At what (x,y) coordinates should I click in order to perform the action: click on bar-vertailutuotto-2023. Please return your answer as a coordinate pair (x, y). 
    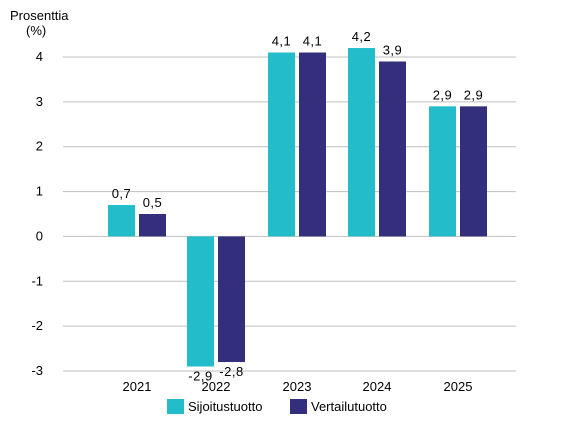
    Looking at the image, I should click on (312, 144).